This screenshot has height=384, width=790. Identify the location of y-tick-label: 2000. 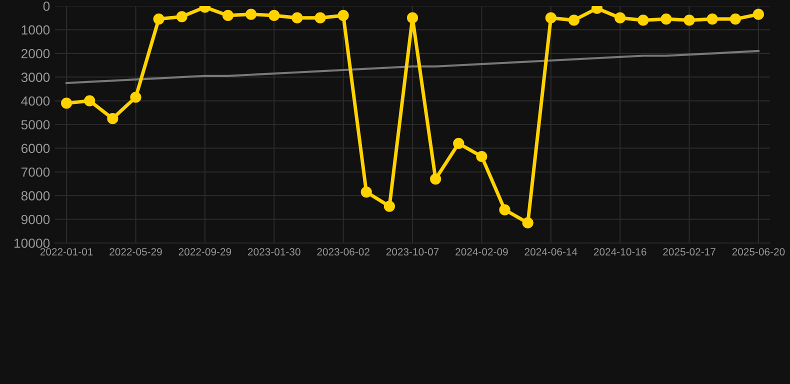
(35, 53).